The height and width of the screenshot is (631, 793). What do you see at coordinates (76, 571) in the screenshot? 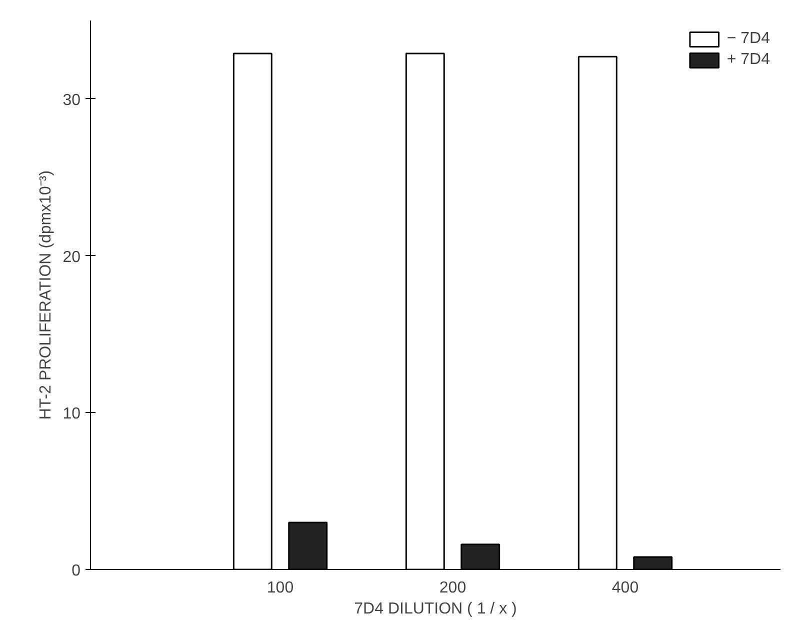
I see `y-tick-label: 0` at bounding box center [76, 571].